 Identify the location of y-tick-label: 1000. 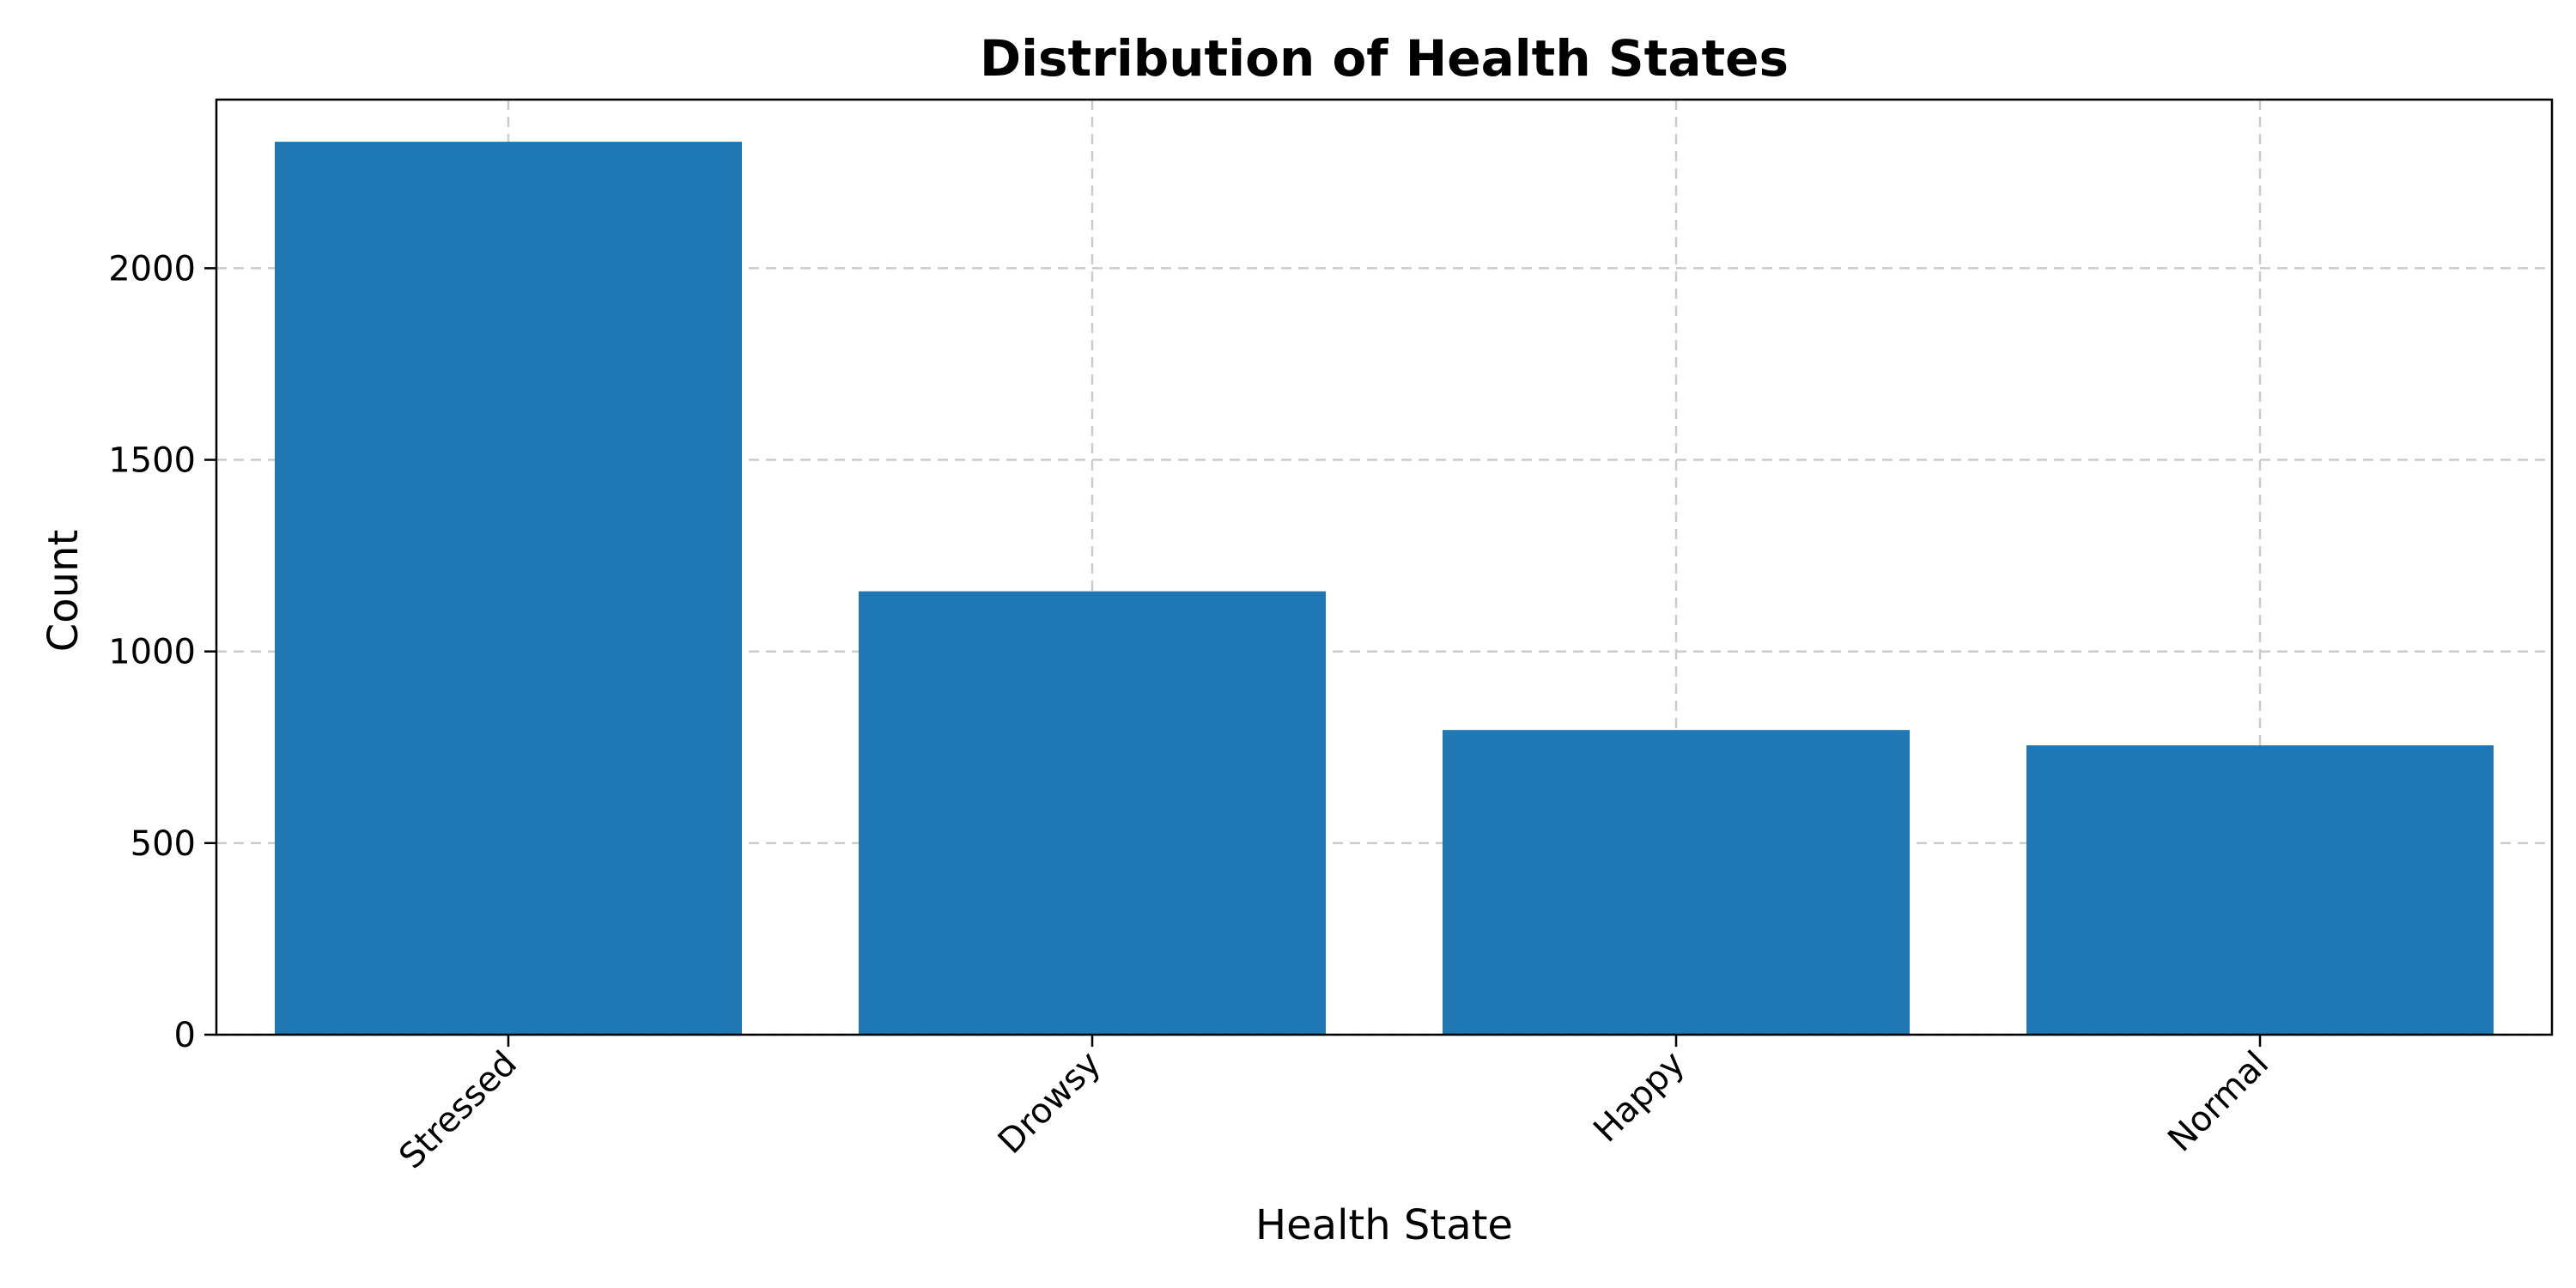
(152, 652).